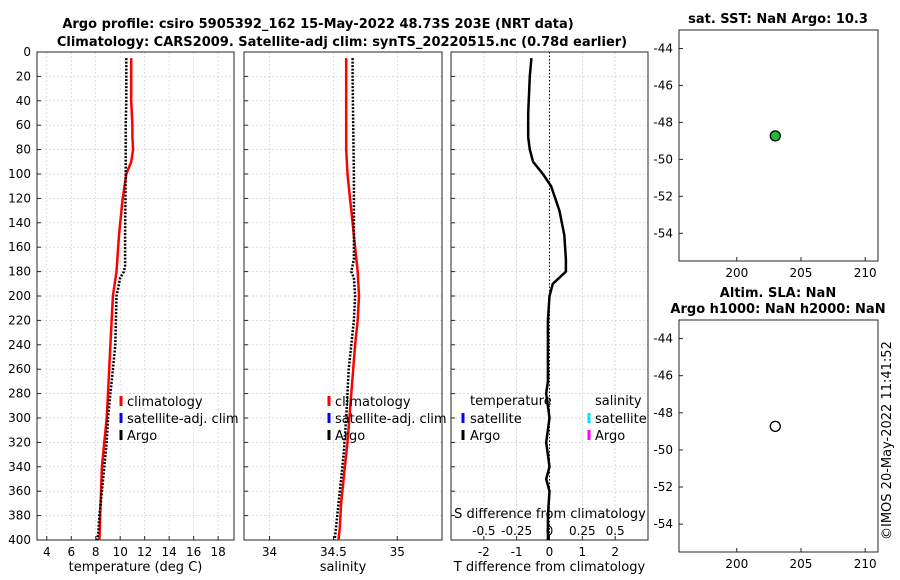 The image size is (900, 580). Describe the element at coordinates (333, 552) in the screenshot. I see `x-tick-label: 34.5` at that location.